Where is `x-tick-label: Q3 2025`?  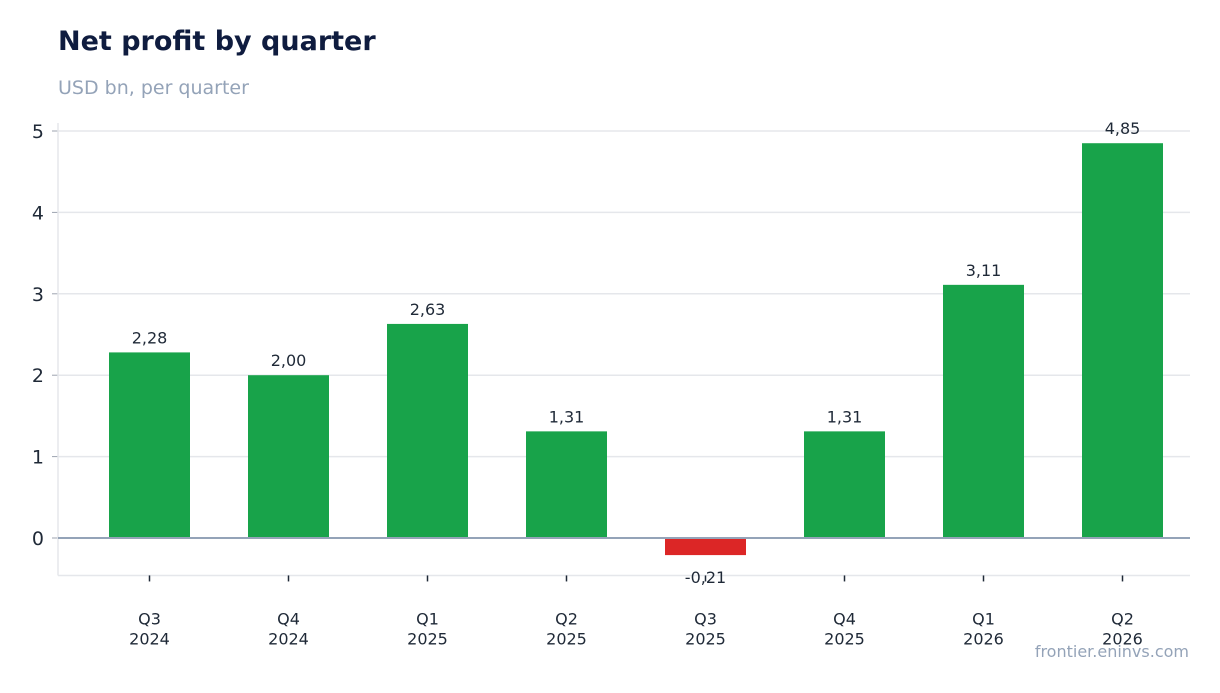
x-tick-label: Q3 2025 is located at coordinates (705, 628).